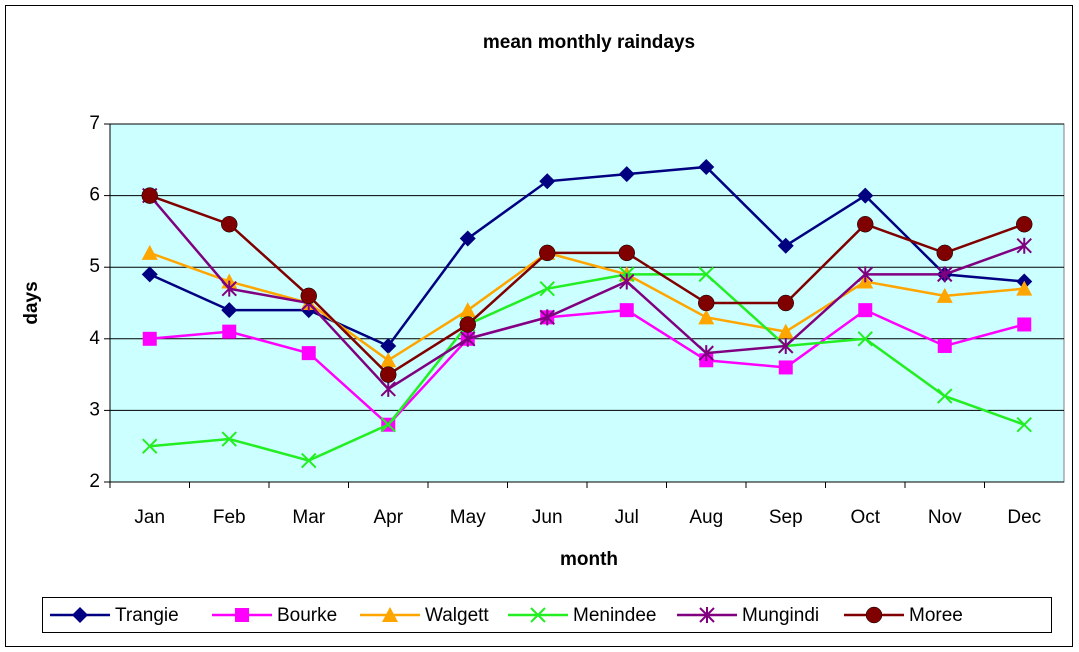 This screenshot has width=1079, height=652. Describe the element at coordinates (307, 615) in the screenshot. I see `legend-label: Bourke` at that location.